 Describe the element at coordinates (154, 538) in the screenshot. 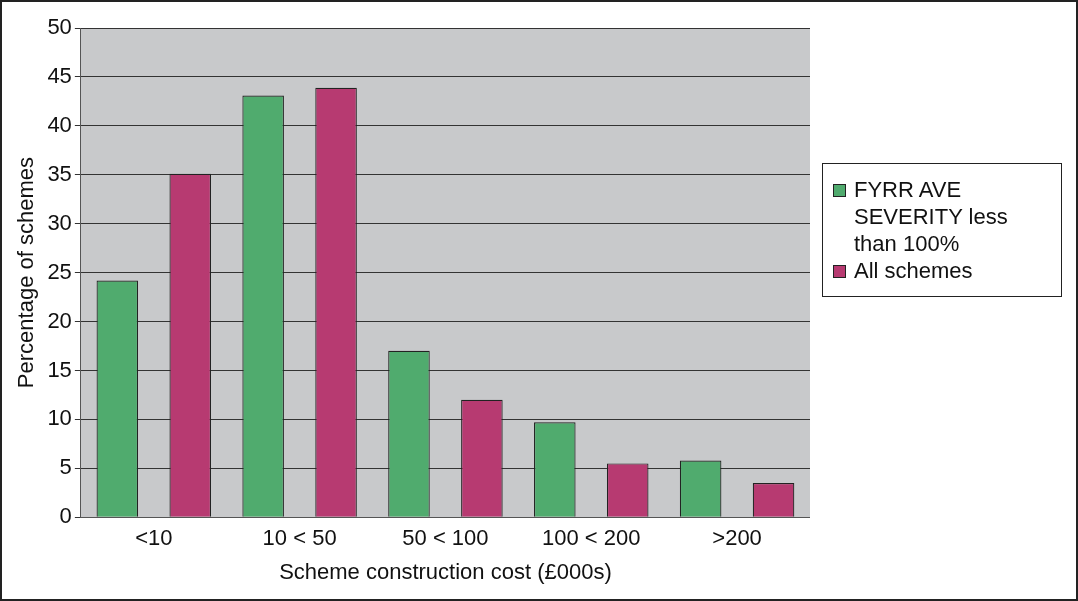

I see `x-tick-label: <10` at that location.